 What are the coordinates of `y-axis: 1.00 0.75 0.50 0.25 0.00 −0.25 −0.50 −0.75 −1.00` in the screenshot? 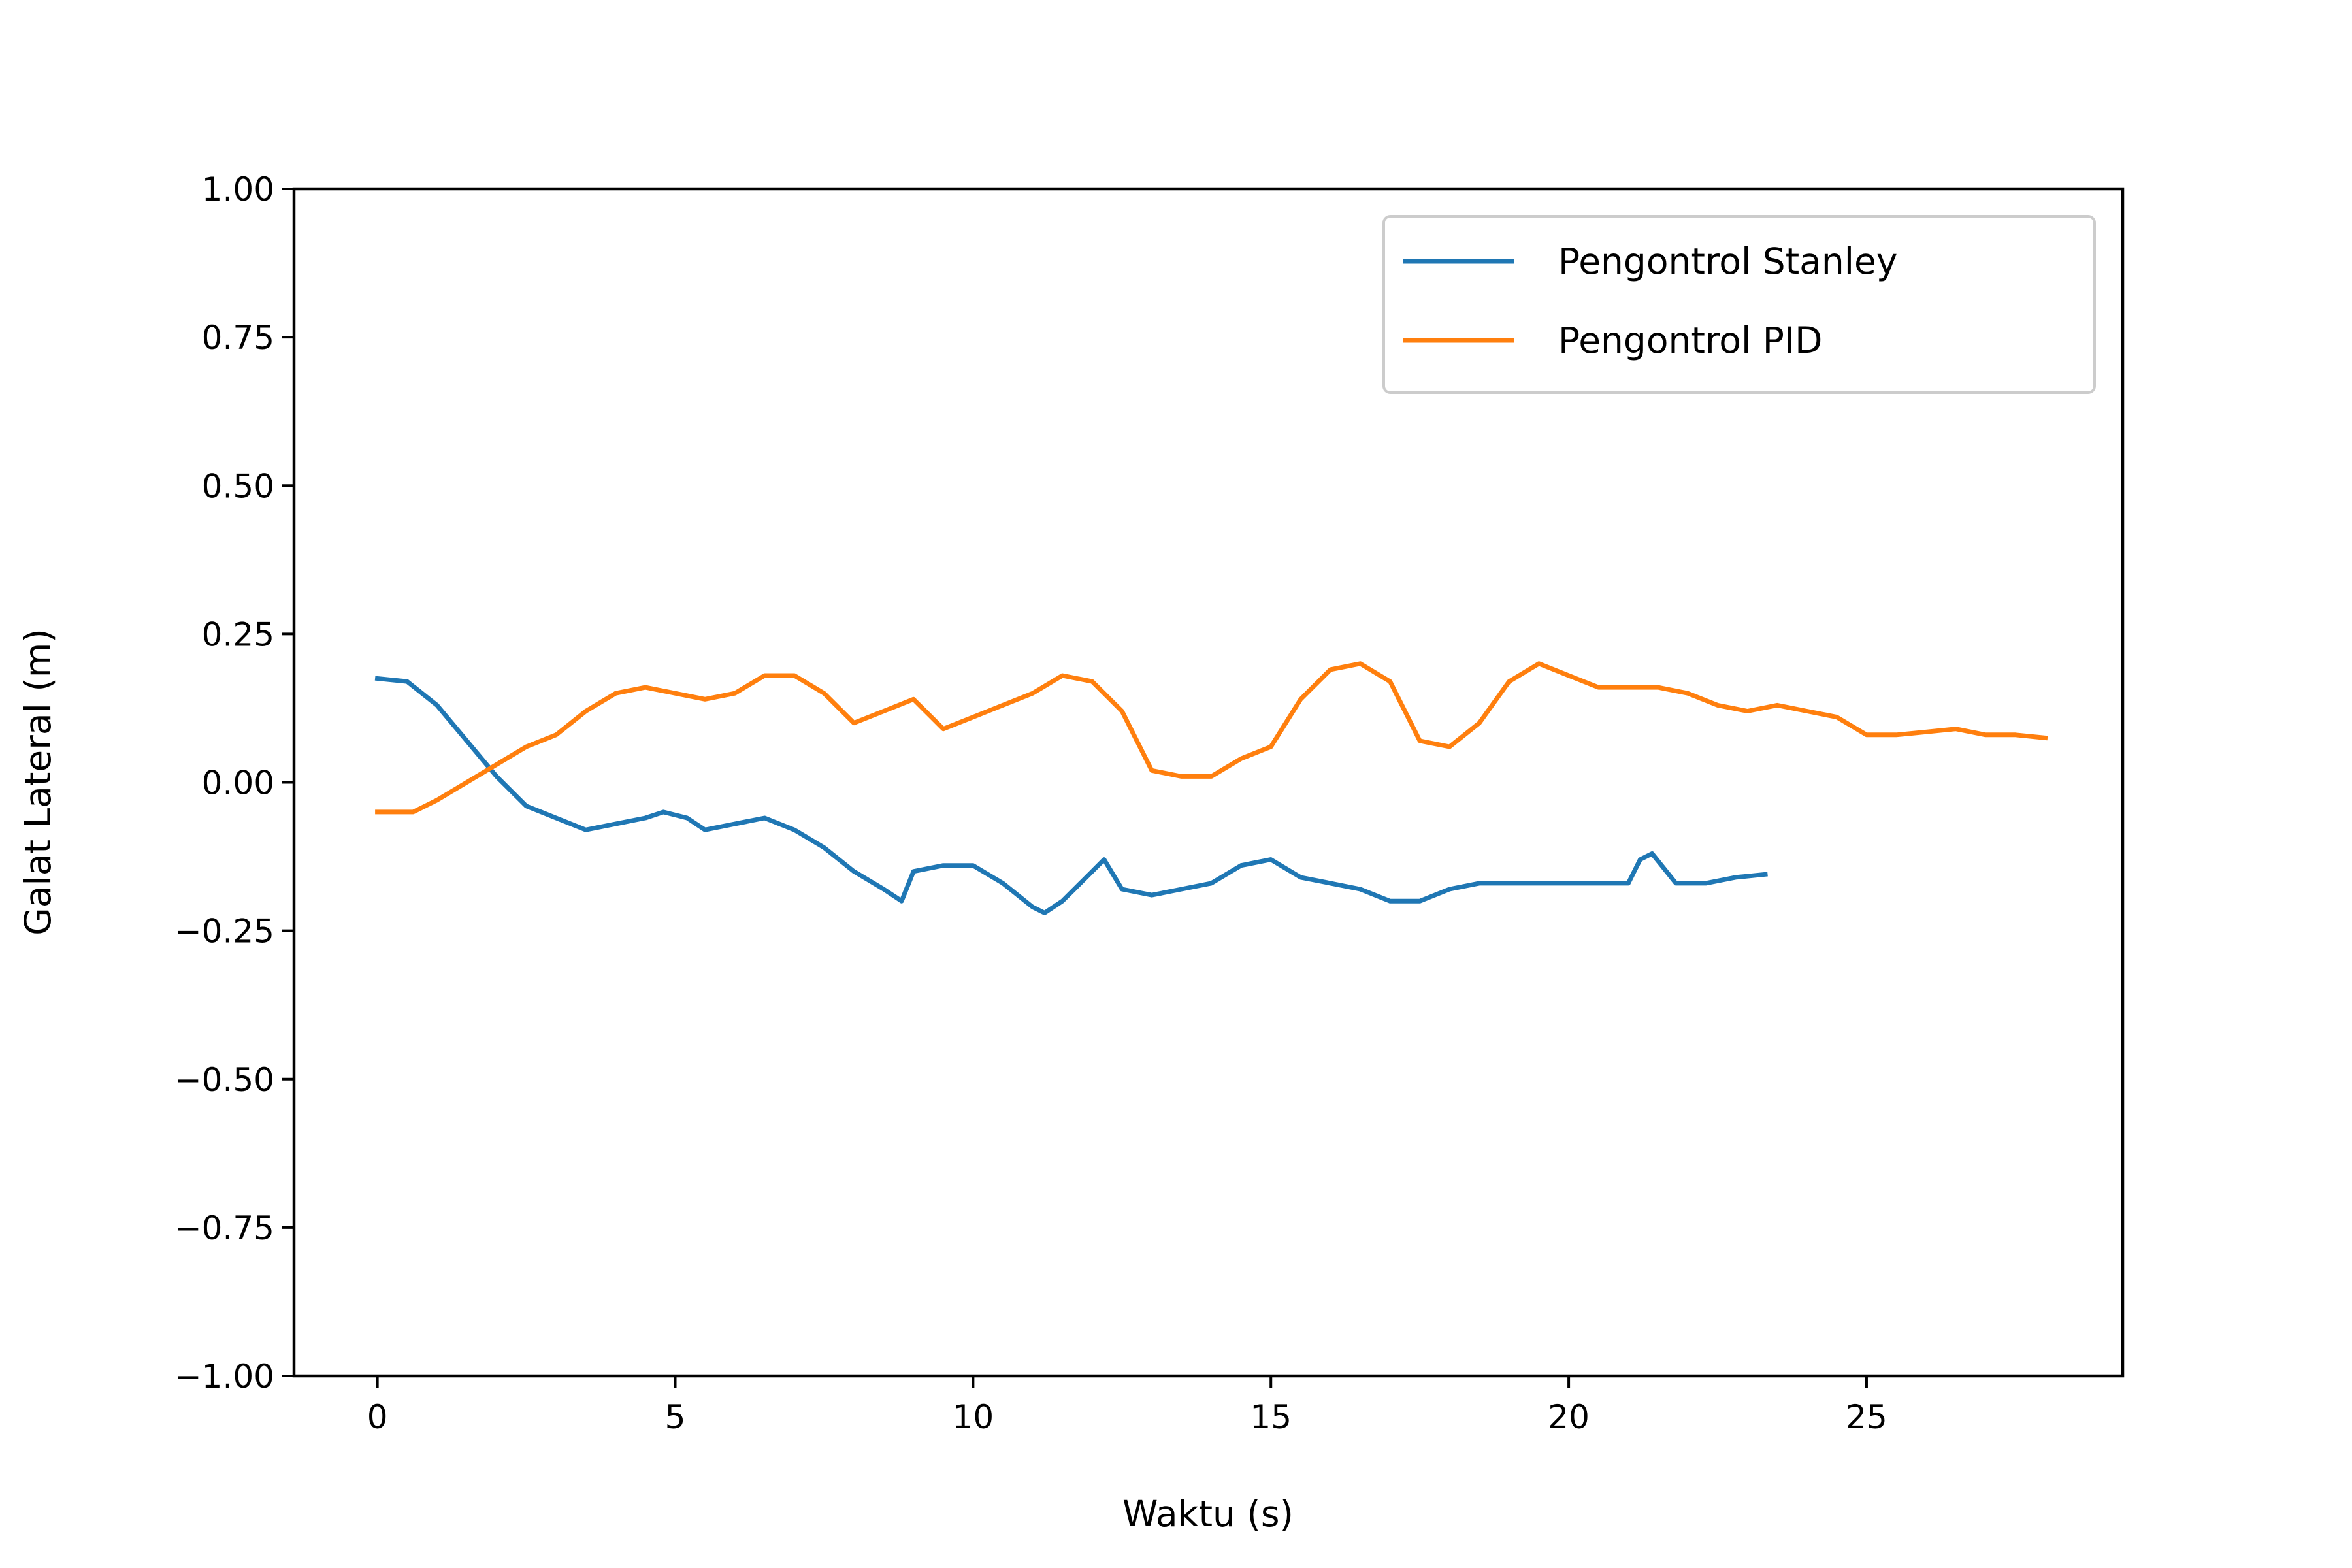 It's located at (234, 783).